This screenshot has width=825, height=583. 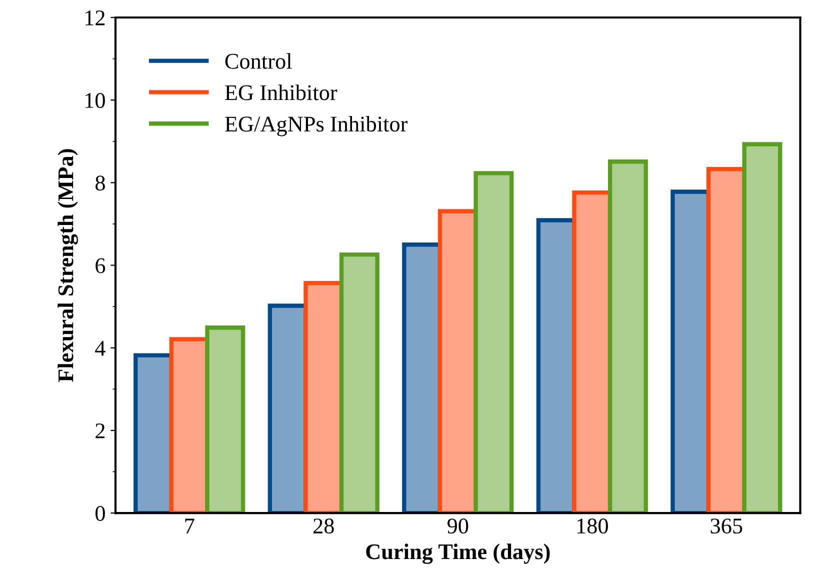 I want to click on legend-label: EG/AgNPs Inhibitor, so click(x=316, y=126).